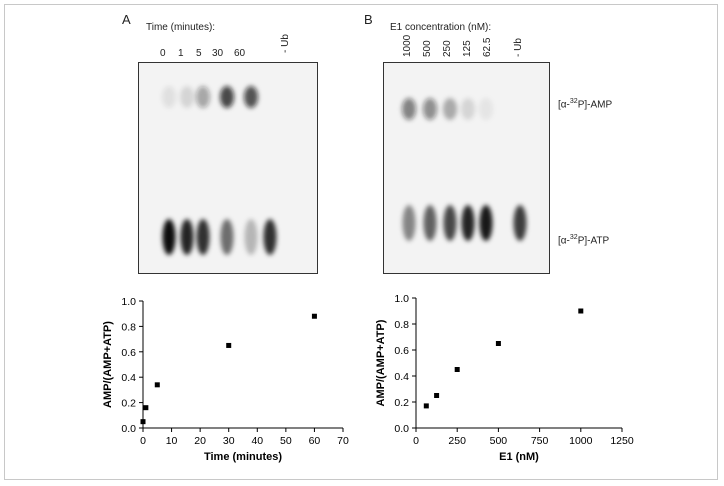  Describe the element at coordinates (564, 105) in the screenshot. I see `band-label-amp-pre: [α-` at that location.